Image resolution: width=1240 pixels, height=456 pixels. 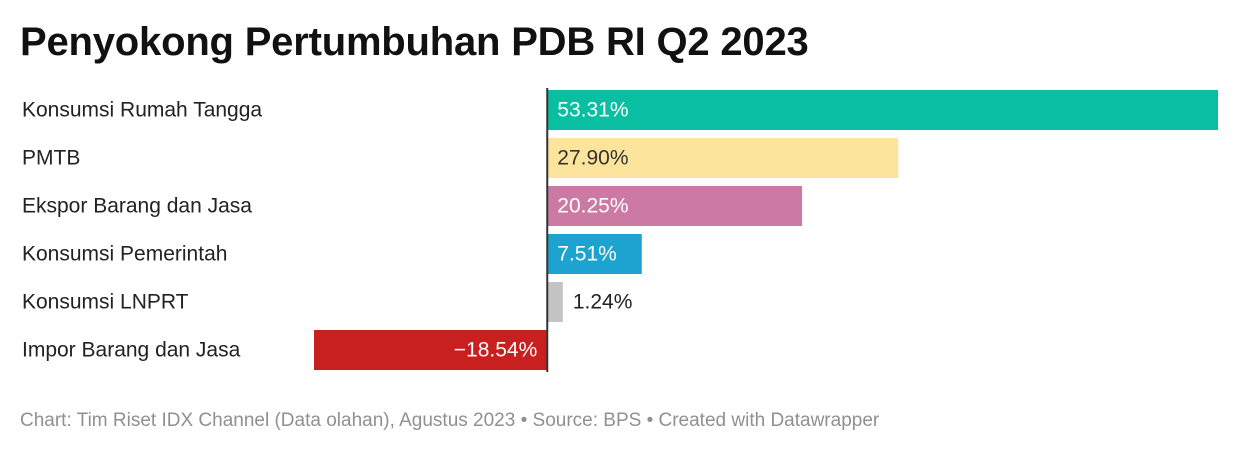 I want to click on category-label: Impor Barang dan Jasa, so click(x=131, y=350).